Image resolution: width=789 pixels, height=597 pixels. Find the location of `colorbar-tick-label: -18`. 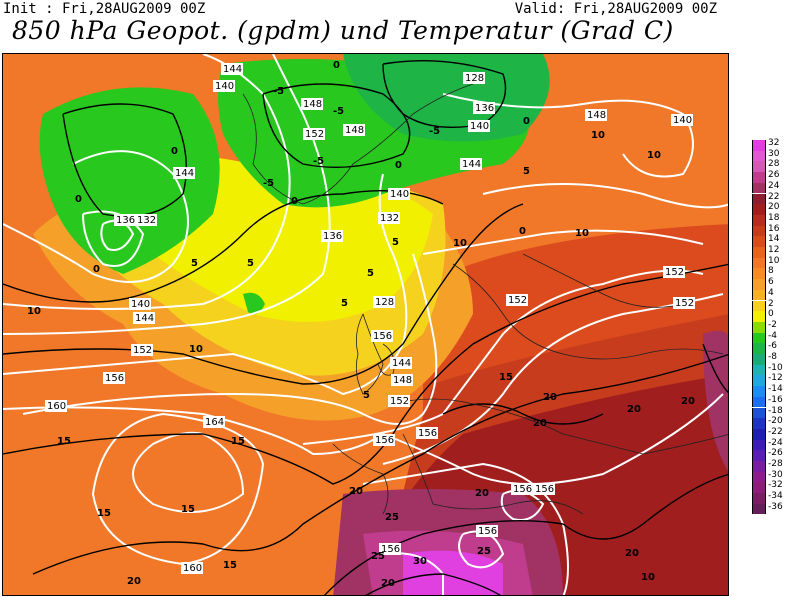

colorbar-tick-label: -18 is located at coordinates (775, 410).